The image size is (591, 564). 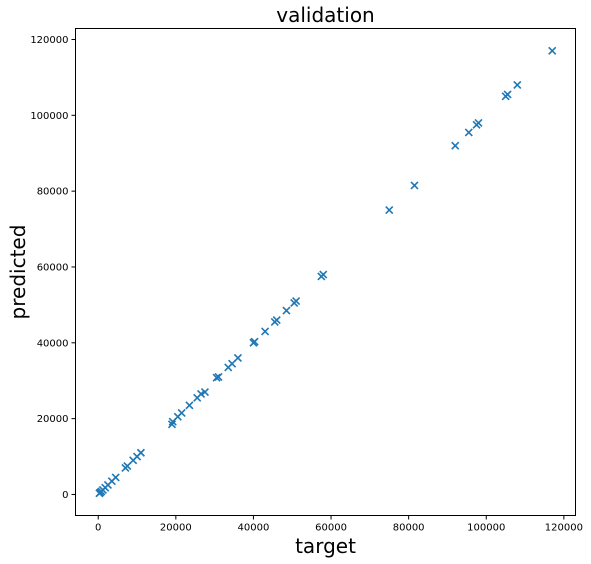 I want to click on y-tick-label: 60000, so click(x=53, y=267).